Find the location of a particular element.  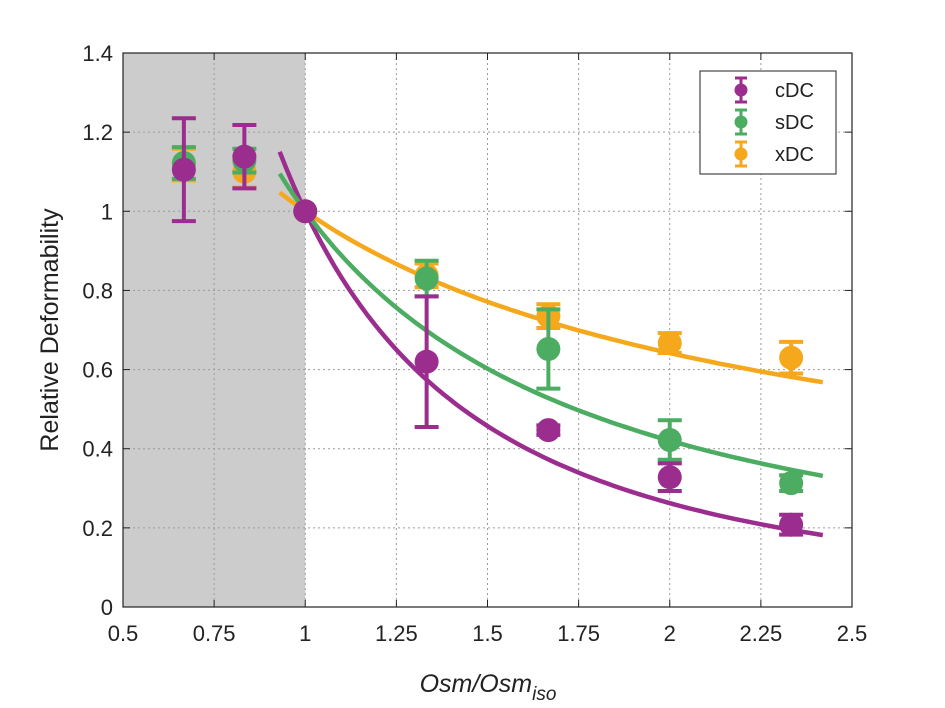

y-tick-label: 1 is located at coordinates (107, 211).